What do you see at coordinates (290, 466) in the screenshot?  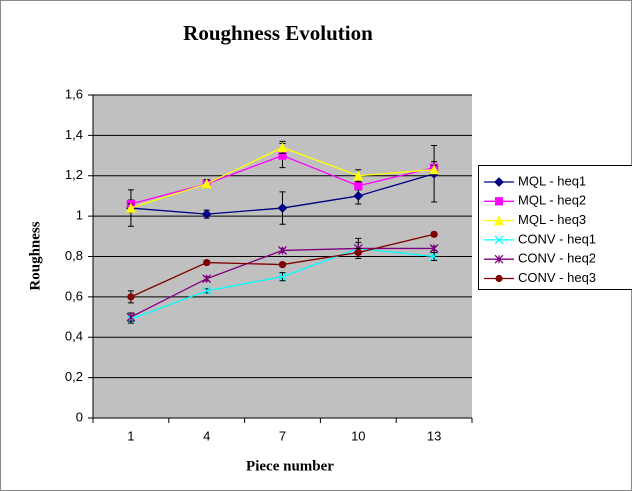 I see `x-axis-label: Piece number` at bounding box center [290, 466].